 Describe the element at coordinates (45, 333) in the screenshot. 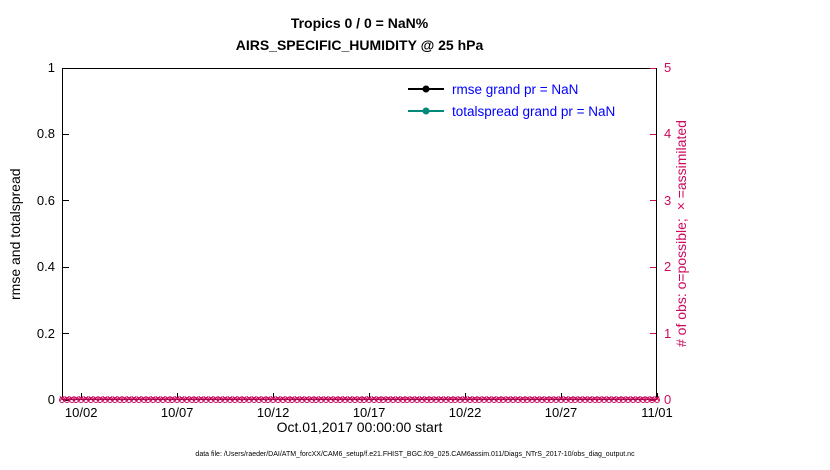

I see `y-tick-label-left: 0.2` at that location.